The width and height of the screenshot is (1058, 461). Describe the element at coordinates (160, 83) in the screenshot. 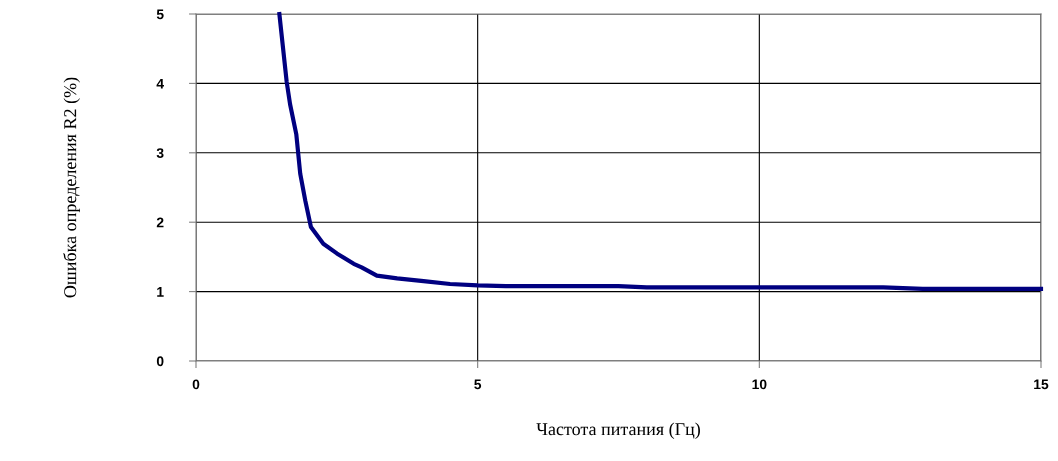

I see `y-tick-label: 4` at that location.